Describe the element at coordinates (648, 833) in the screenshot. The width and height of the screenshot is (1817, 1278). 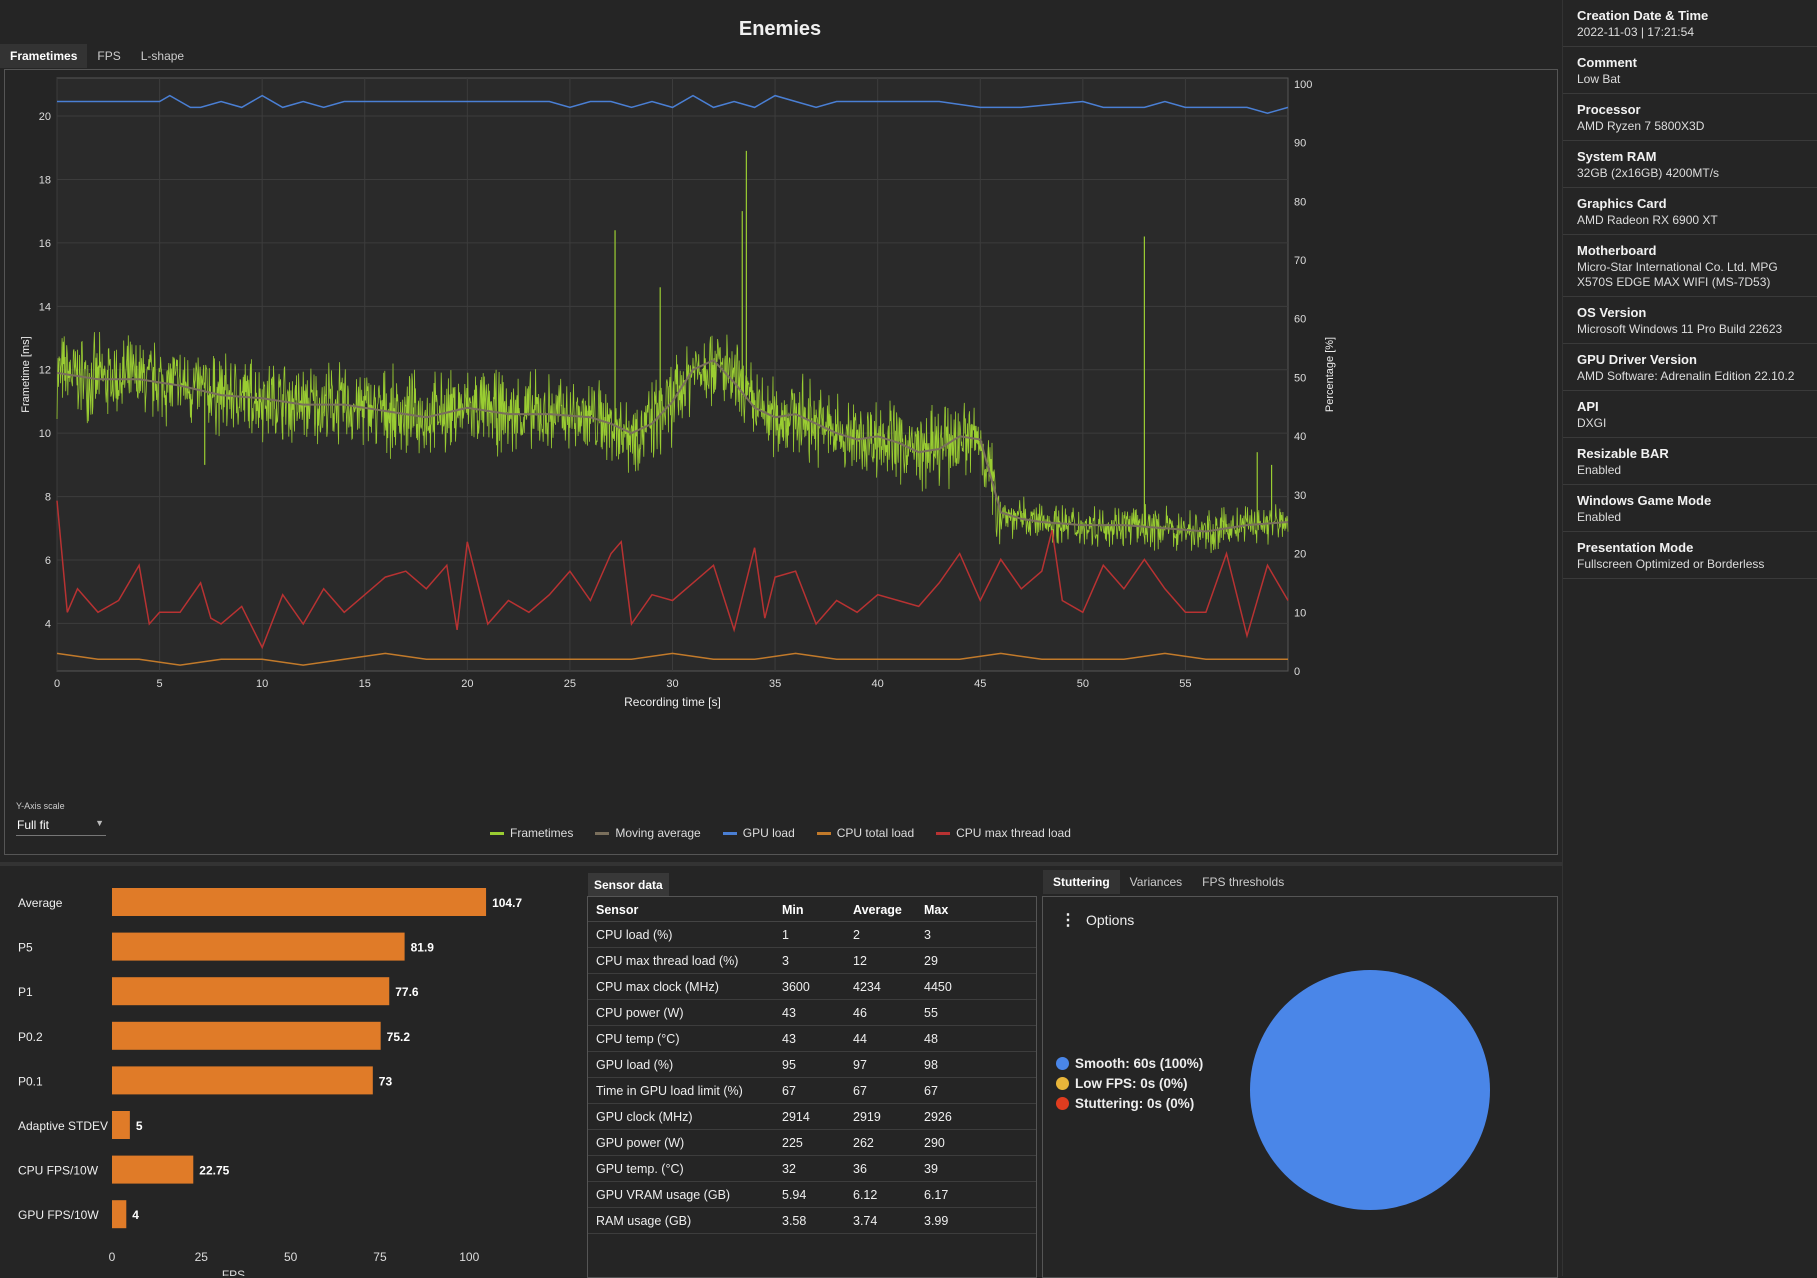
I see `legend-item-moving-average: Moving average` at that location.